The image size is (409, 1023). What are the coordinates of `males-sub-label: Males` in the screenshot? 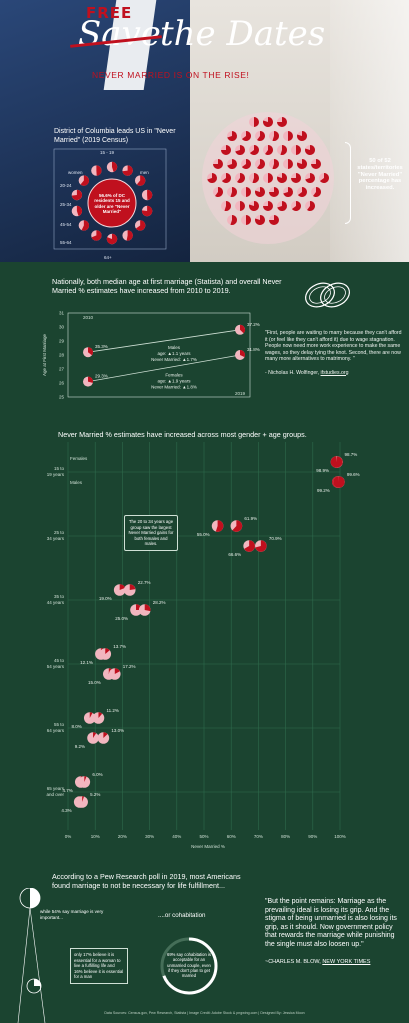 It's located at (76, 482).